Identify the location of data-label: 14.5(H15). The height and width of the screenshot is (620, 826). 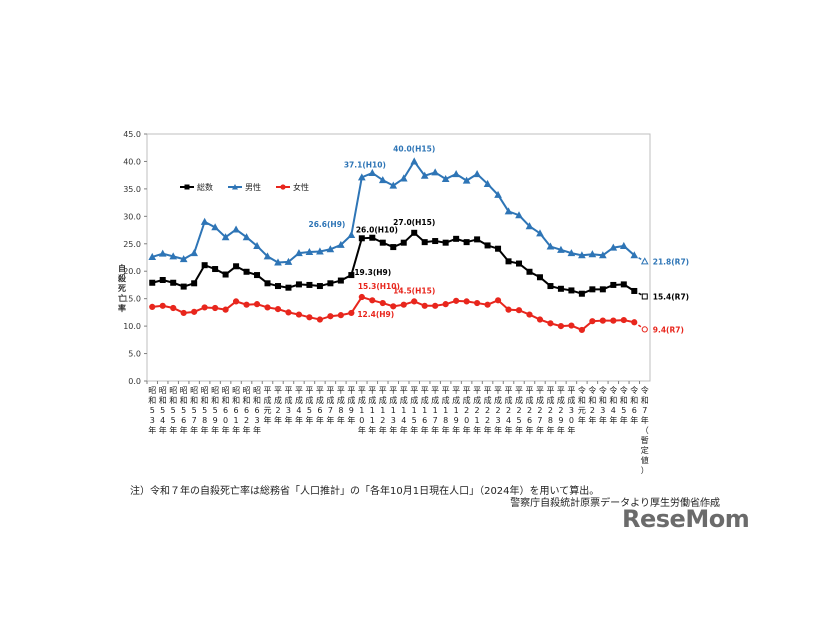
(414, 290).